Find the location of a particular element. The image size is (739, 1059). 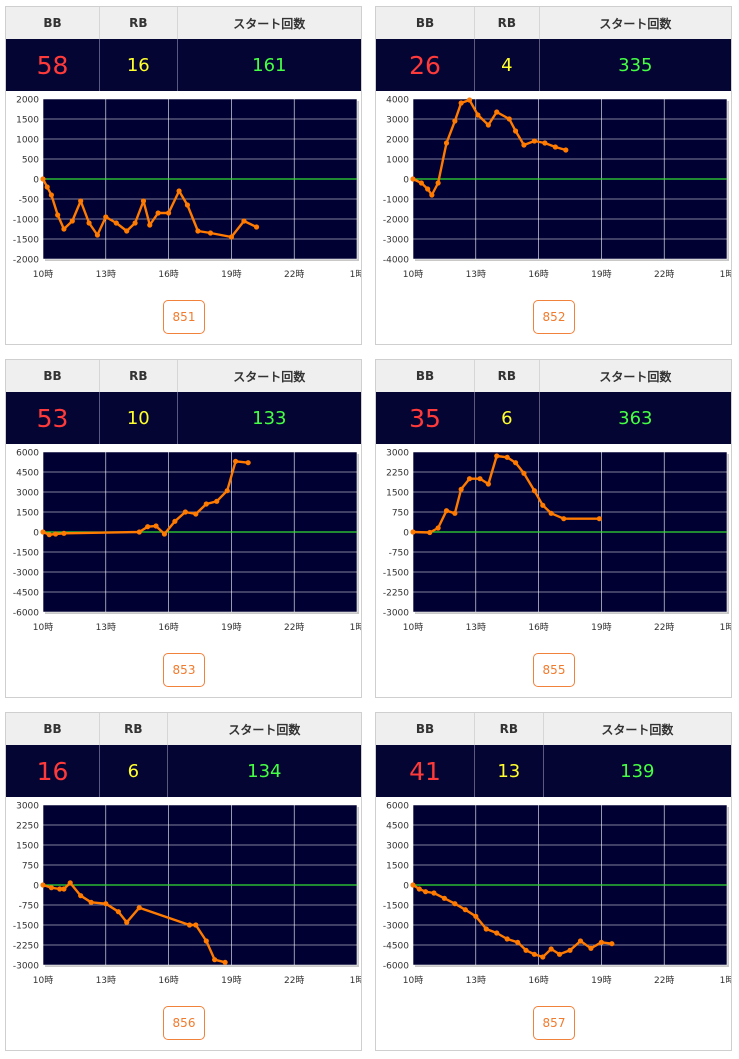

machine-number-button: 852 is located at coordinates (554, 317).